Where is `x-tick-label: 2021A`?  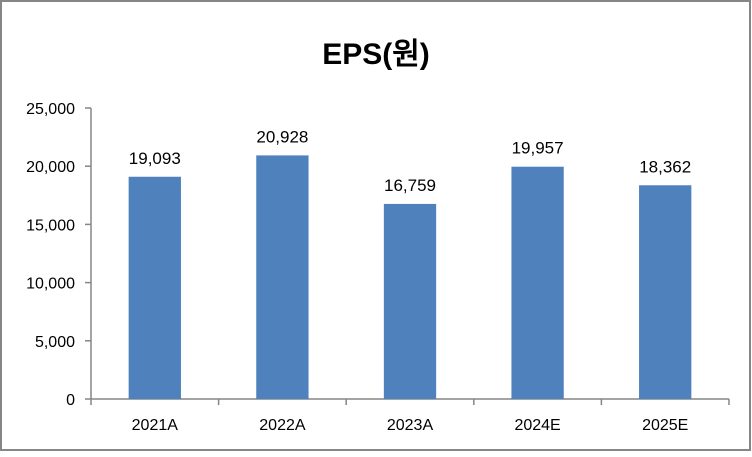
x-tick-label: 2021A is located at coordinates (155, 425).